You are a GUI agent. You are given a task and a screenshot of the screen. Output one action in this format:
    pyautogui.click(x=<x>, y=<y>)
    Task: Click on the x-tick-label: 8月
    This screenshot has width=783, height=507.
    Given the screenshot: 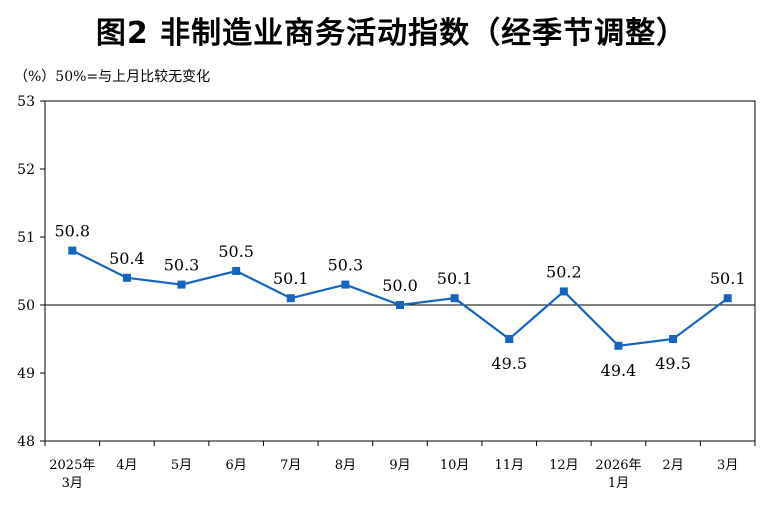 What is the action you would take?
    pyautogui.click(x=345, y=465)
    